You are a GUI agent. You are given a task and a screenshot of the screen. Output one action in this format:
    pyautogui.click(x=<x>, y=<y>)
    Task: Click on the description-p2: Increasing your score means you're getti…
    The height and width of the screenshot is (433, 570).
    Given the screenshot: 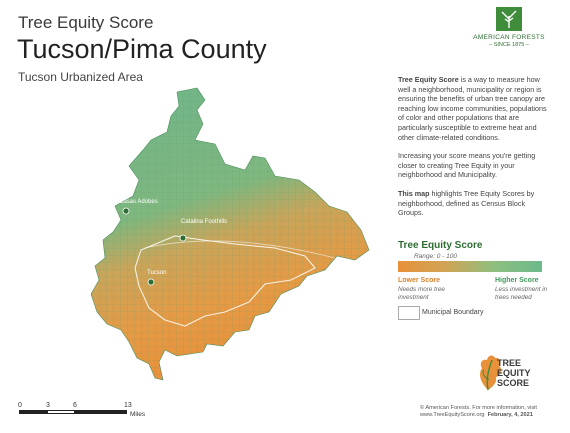 What is the action you would take?
    pyautogui.click(x=467, y=165)
    